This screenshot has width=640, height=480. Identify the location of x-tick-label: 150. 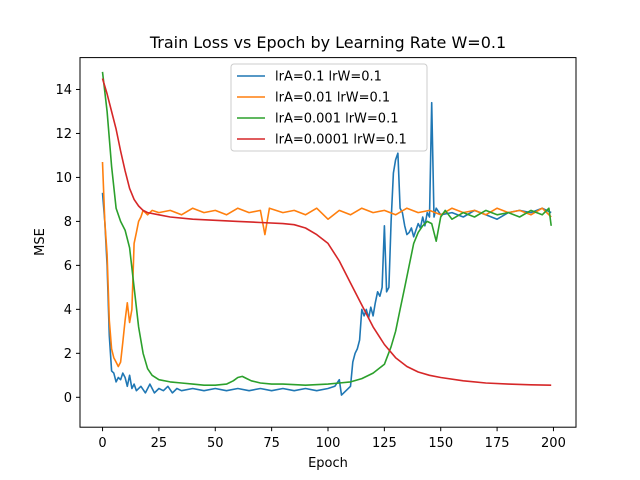
(440, 443).